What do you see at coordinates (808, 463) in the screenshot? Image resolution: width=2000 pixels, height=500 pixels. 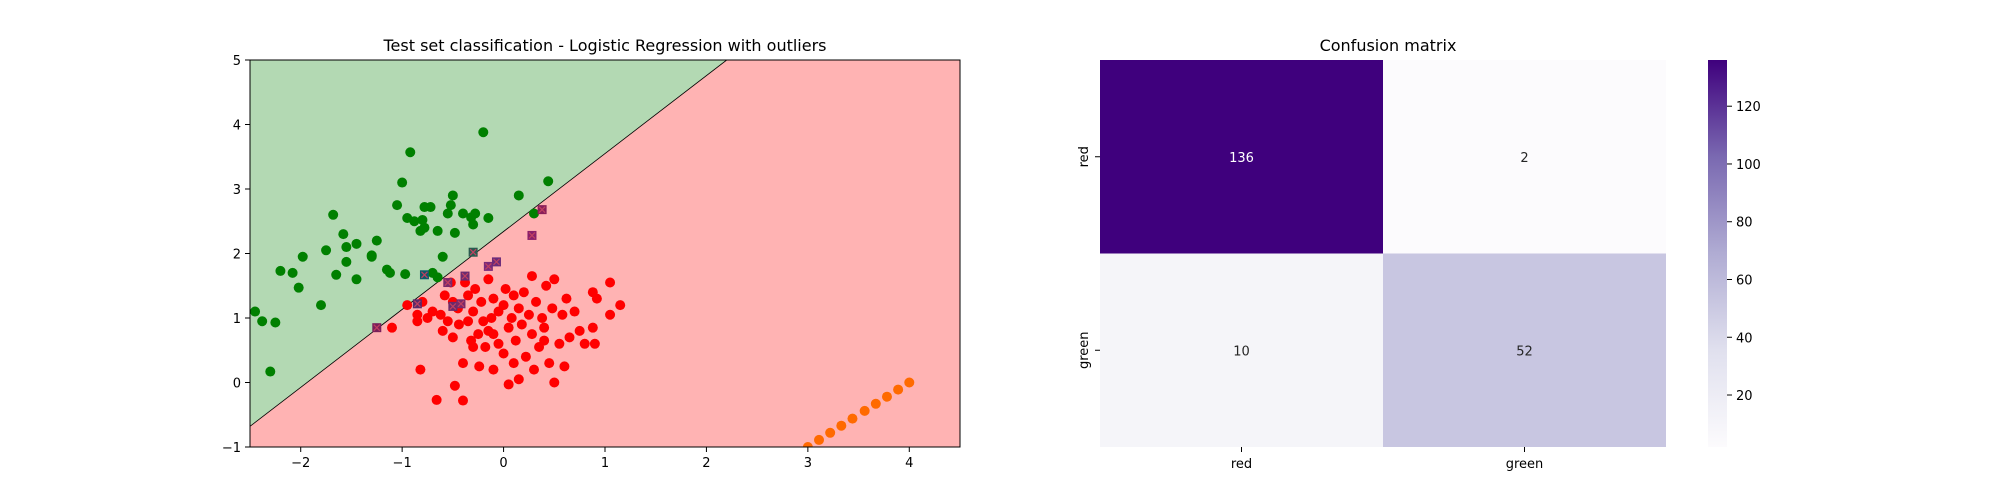 I see `x-tick-label: 3` at bounding box center [808, 463].